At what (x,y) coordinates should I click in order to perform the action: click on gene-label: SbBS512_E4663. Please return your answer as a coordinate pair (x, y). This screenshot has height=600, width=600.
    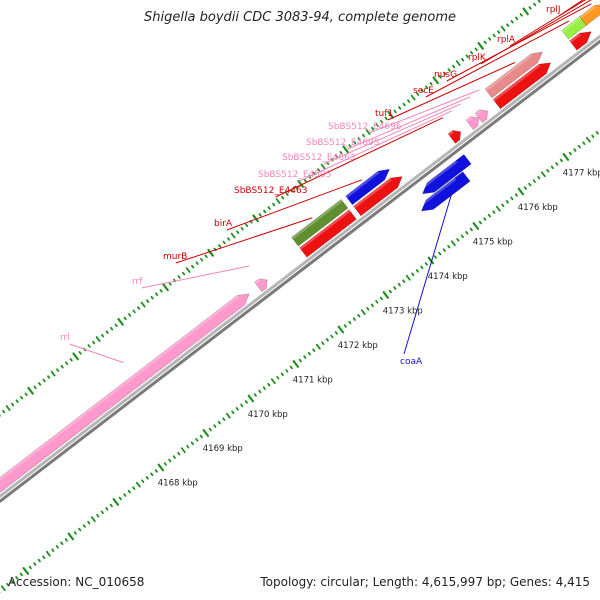
    Looking at the image, I should click on (318, 158).